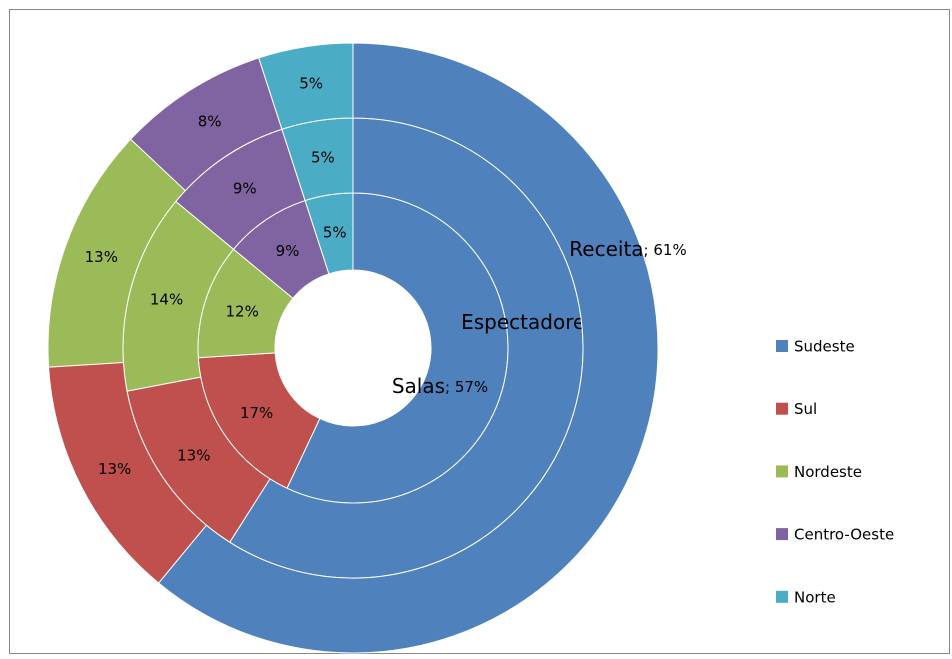 This screenshot has width=952, height=659. What do you see at coordinates (828, 472) in the screenshot?
I see `legend-label: Nordeste` at bounding box center [828, 472].